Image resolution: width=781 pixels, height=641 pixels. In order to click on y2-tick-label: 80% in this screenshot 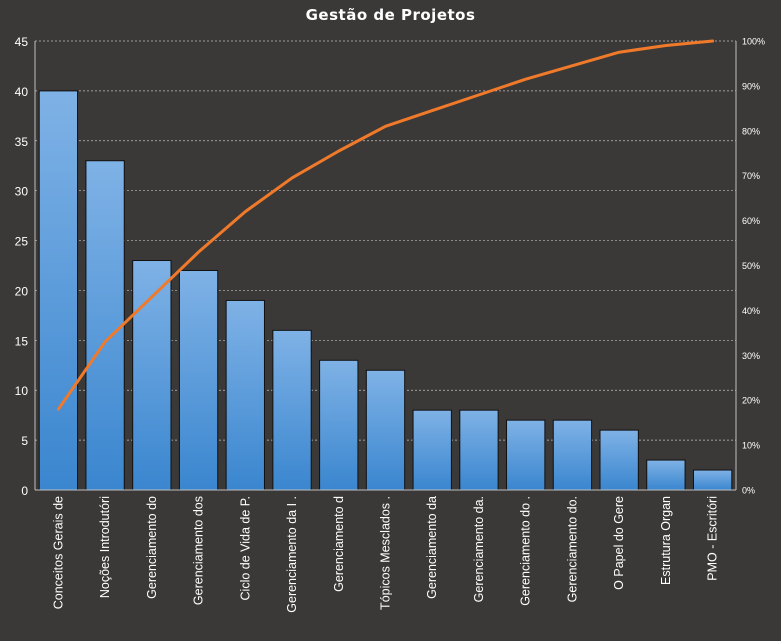, I will do `click(751, 131)`.